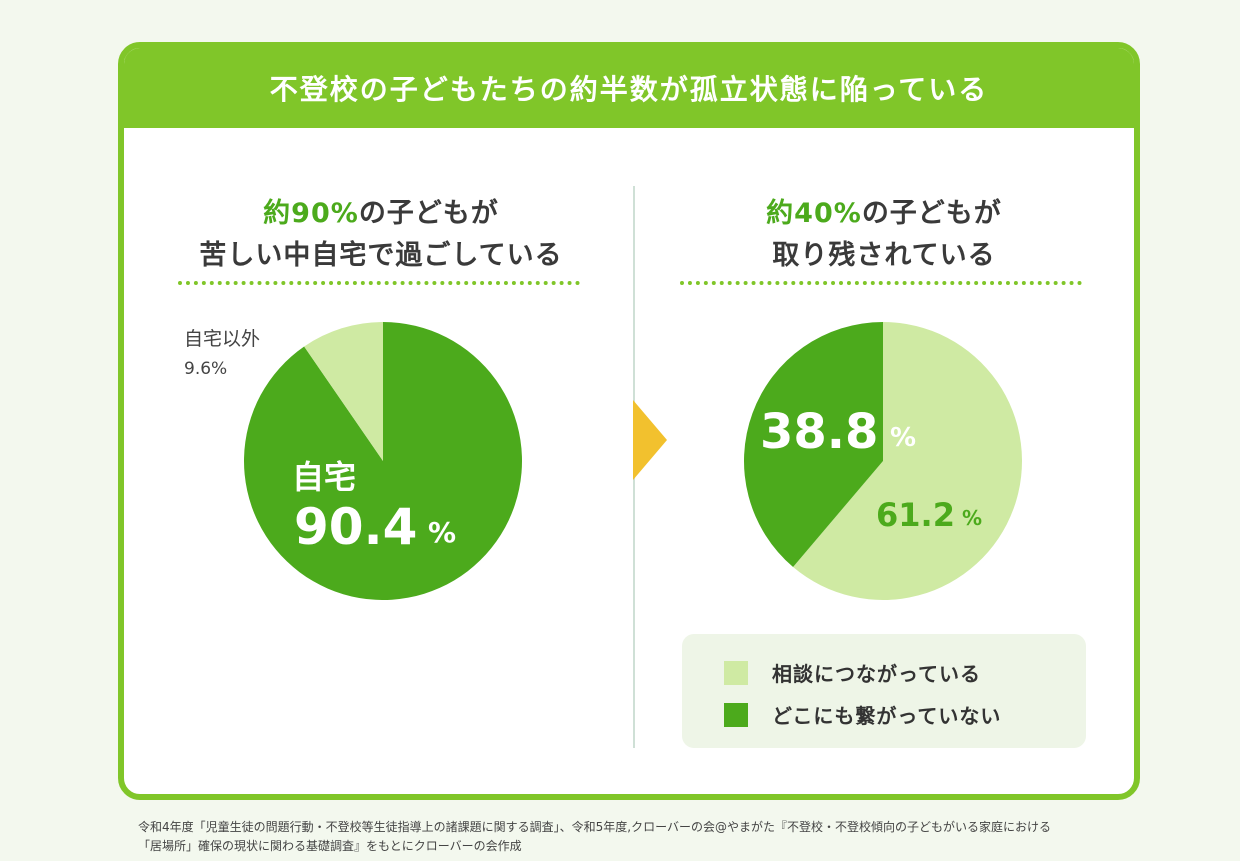 The width and height of the screenshot is (1240, 861). Describe the element at coordinates (355, 527) in the screenshot. I see `home-value-number: 90.4` at that location.